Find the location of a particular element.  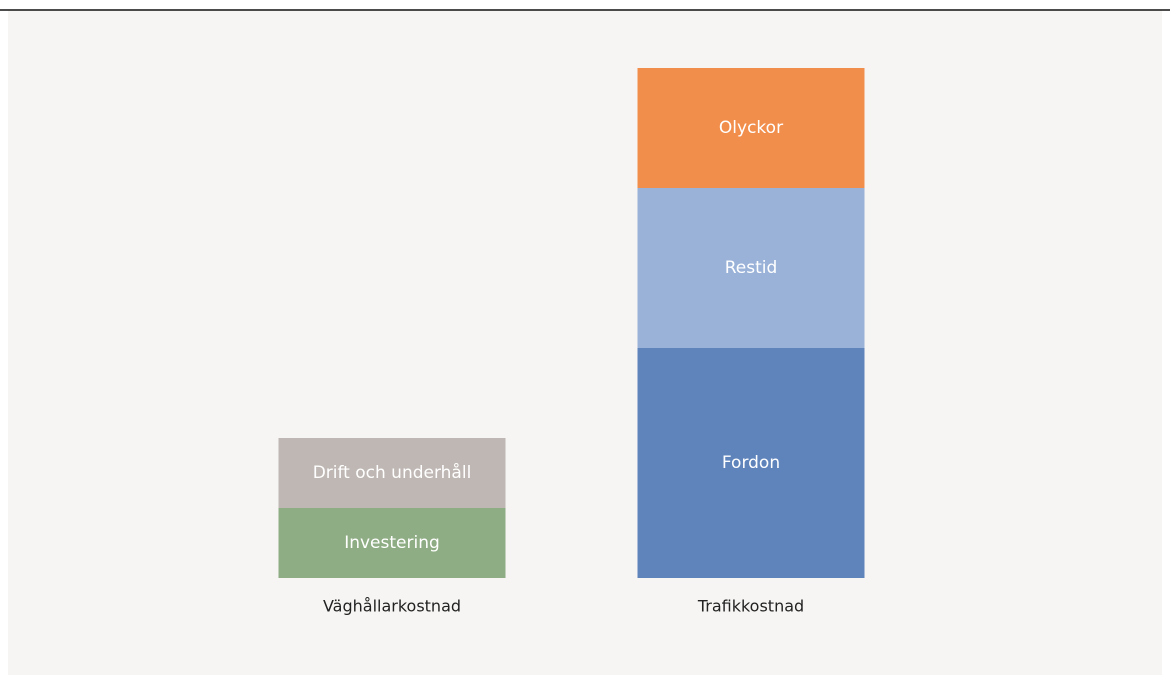

category-label: Trafikkostnad is located at coordinates (750, 606).